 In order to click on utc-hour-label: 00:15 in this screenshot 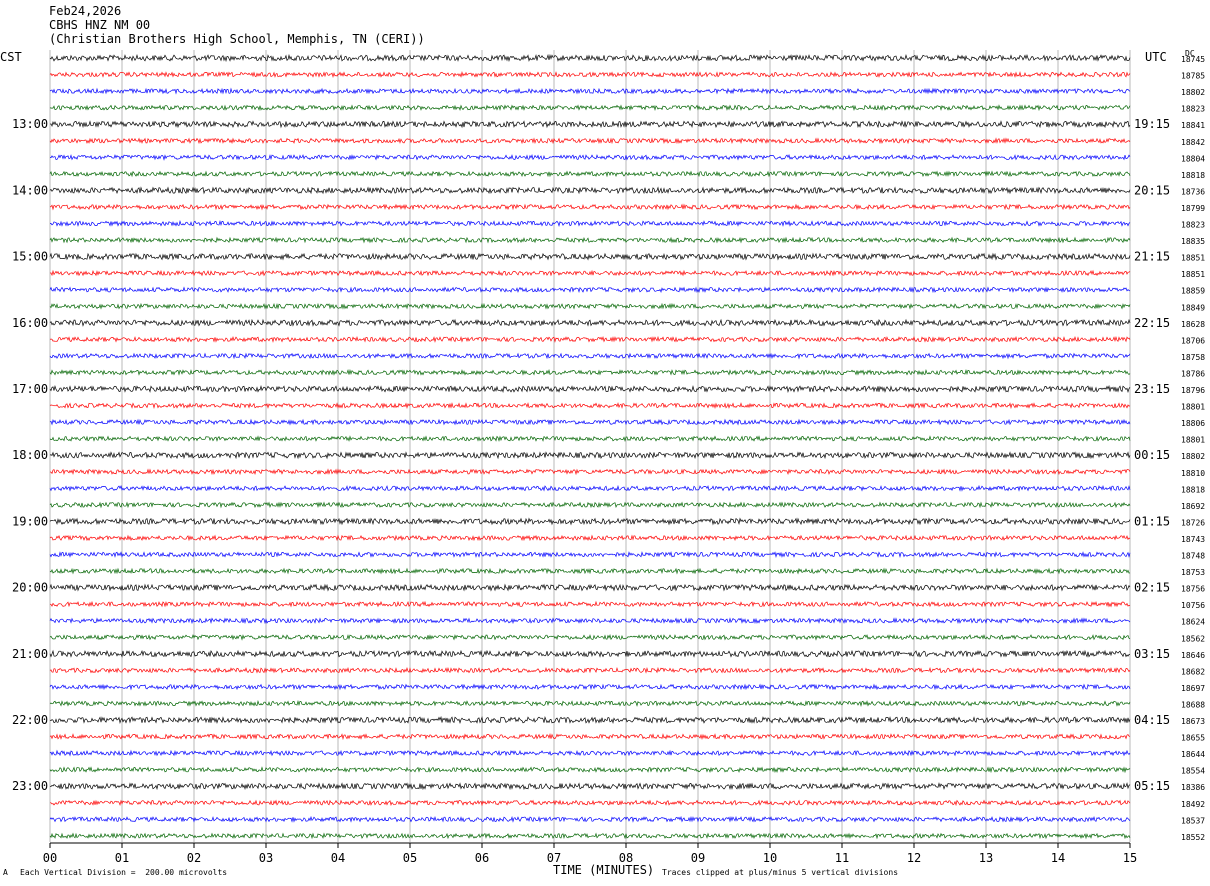, I will do `click(1152, 455)`.